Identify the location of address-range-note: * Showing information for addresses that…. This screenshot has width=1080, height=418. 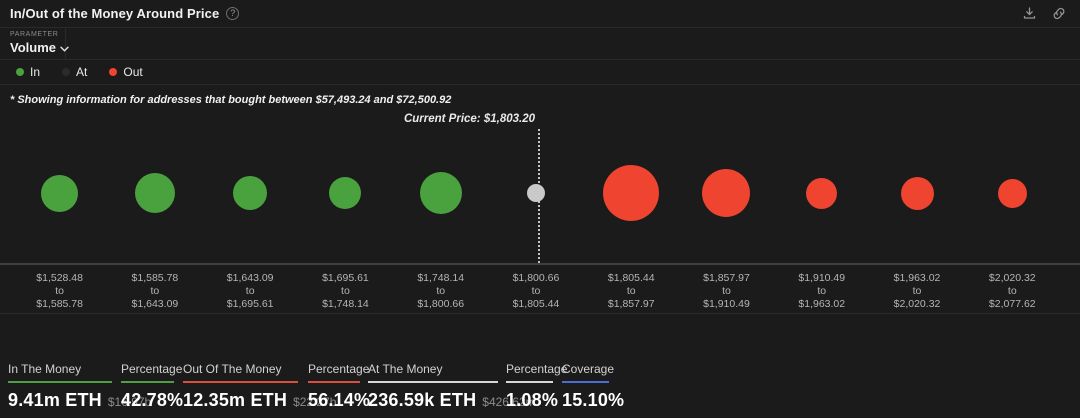
(231, 100).